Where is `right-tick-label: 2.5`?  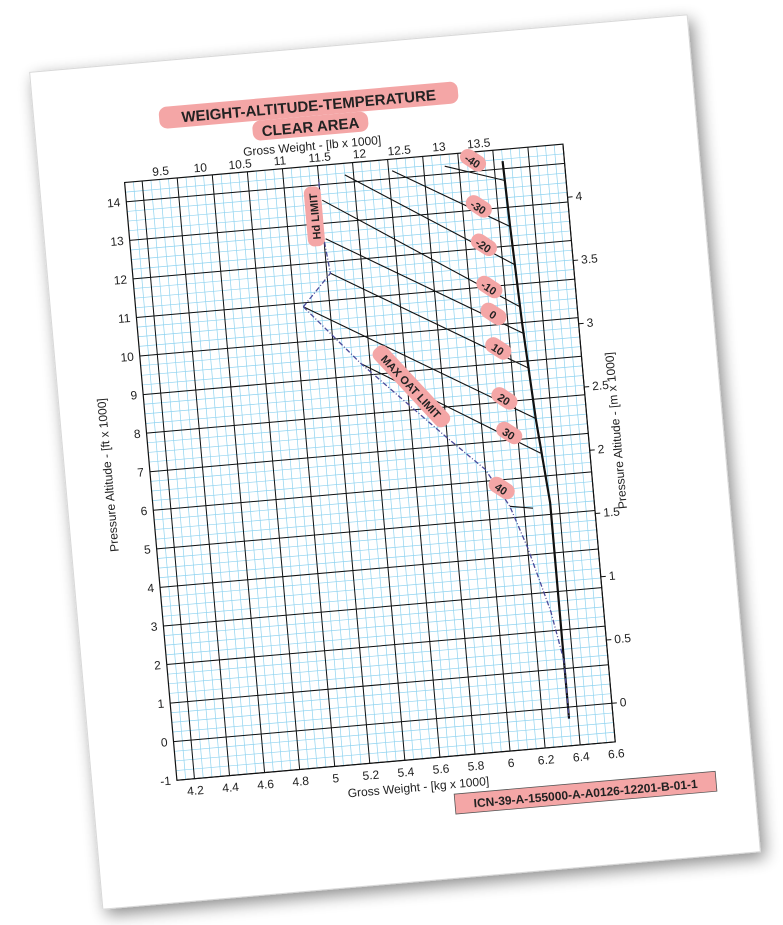 right-tick-label: 2.5 is located at coordinates (601, 385).